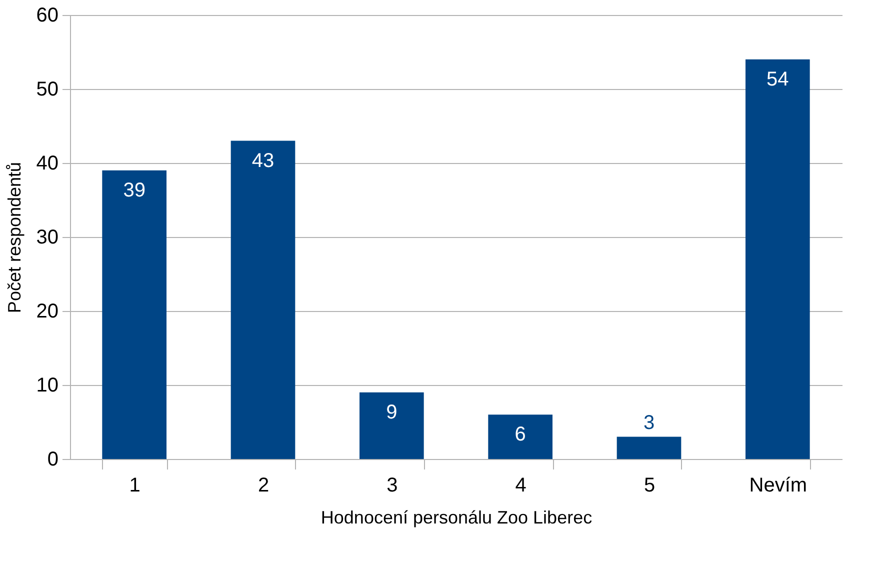 The height and width of the screenshot is (561, 881). Describe the element at coordinates (264, 485) in the screenshot. I see `x-tick-label: 2` at that location.